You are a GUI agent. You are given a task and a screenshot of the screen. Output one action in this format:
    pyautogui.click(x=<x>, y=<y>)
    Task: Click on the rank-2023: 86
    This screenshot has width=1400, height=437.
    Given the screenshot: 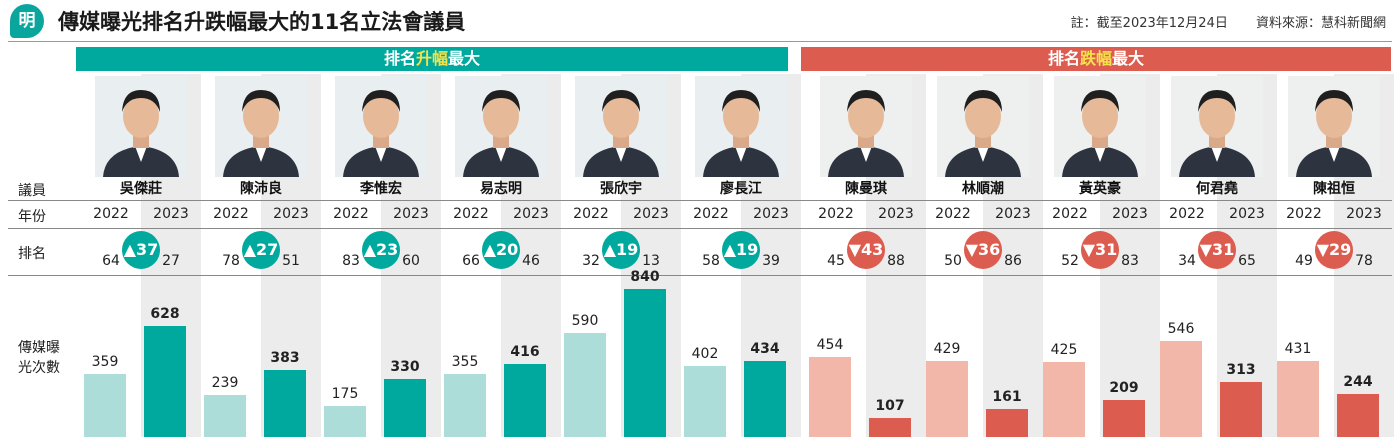 What is the action you would take?
    pyautogui.click(x=1013, y=261)
    